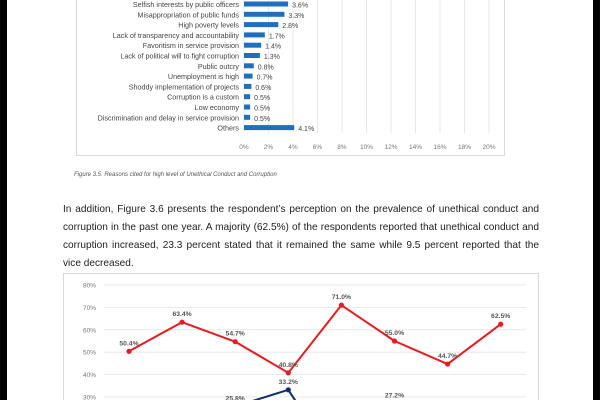 The width and height of the screenshot is (600, 400). What do you see at coordinates (290, 26) in the screenshot?
I see `data-label: 2.8%` at bounding box center [290, 26].